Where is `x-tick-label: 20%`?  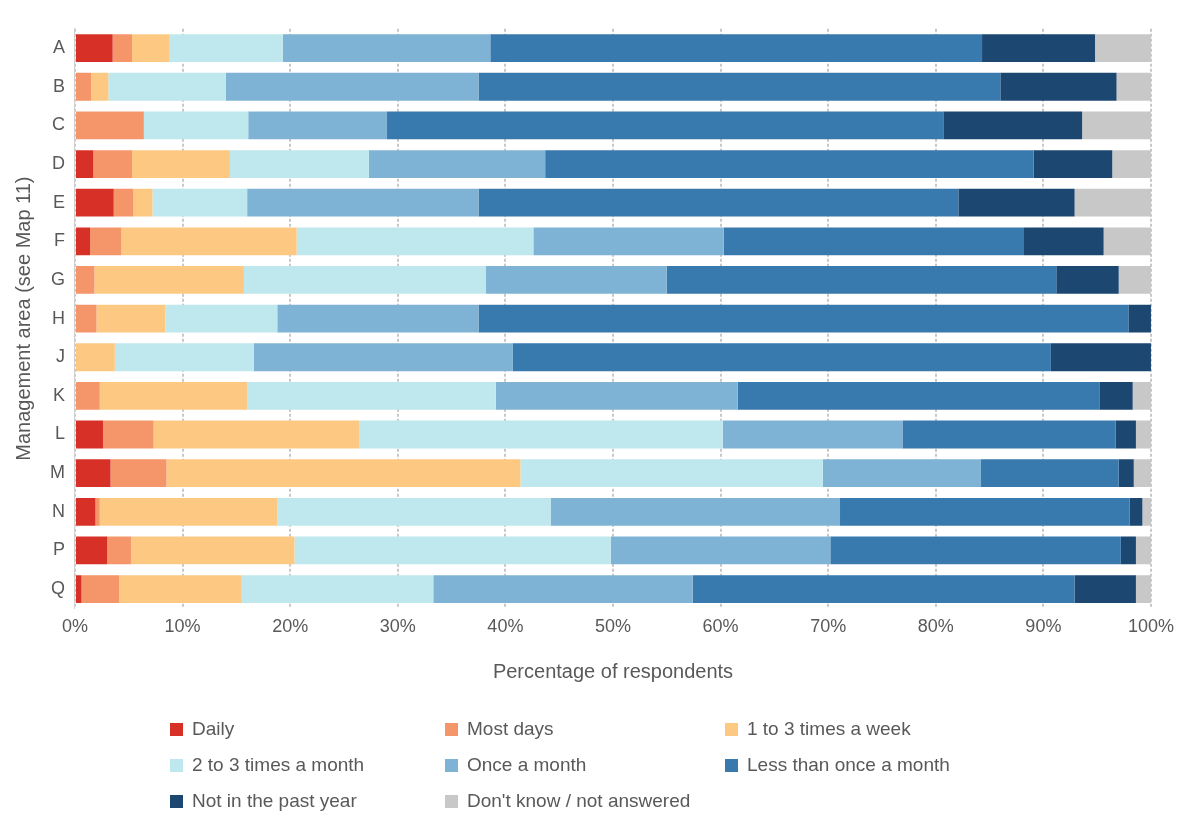 x-tick-label: 20% is located at coordinates (290, 626).